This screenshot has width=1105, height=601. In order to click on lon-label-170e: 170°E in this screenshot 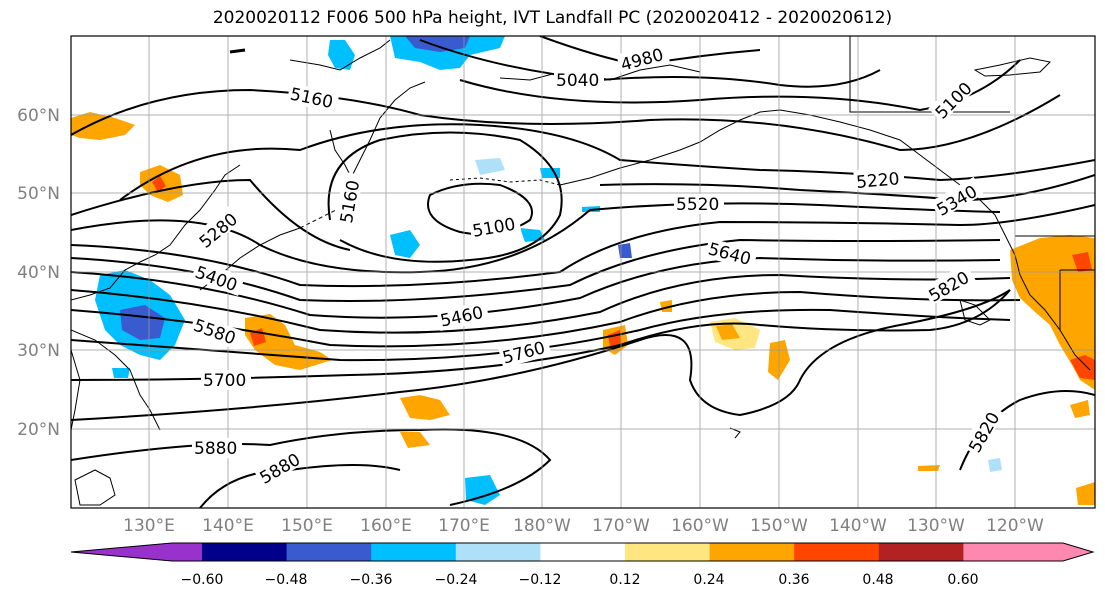, I will do `click(464, 526)`.